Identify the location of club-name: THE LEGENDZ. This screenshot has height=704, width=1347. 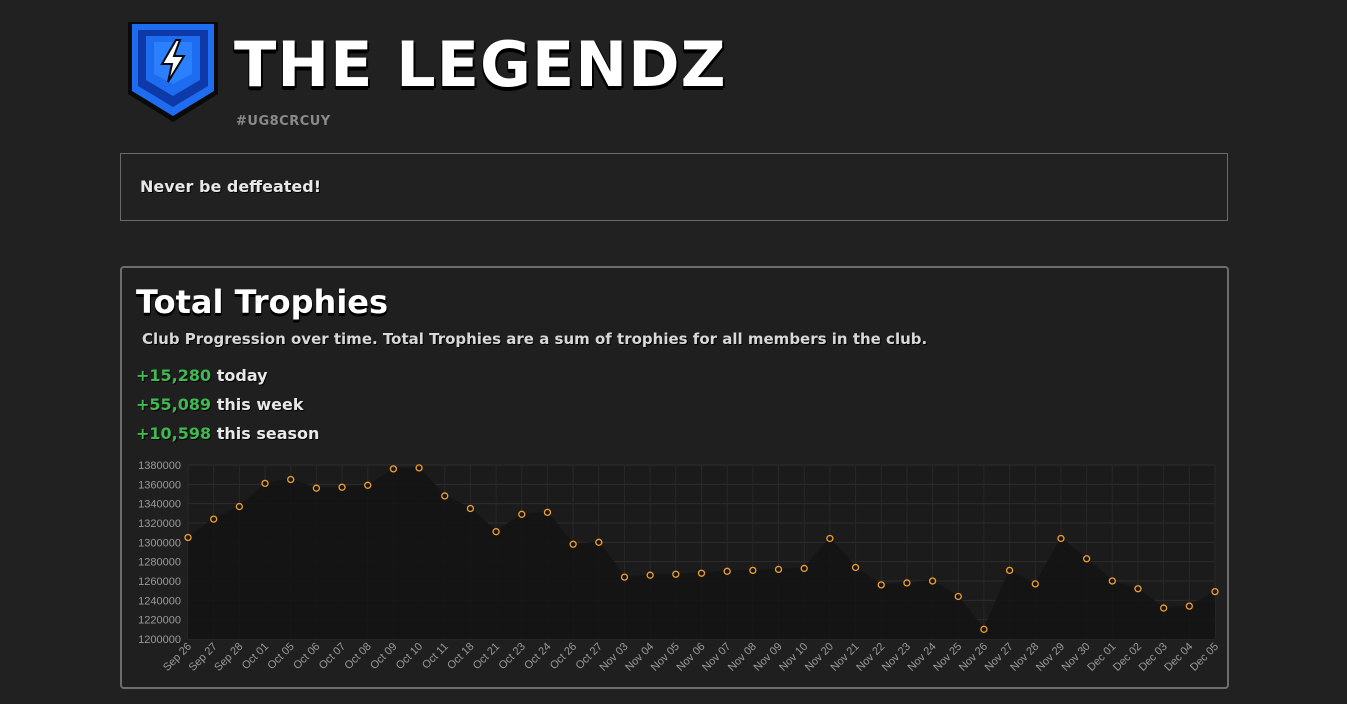
(480, 64).